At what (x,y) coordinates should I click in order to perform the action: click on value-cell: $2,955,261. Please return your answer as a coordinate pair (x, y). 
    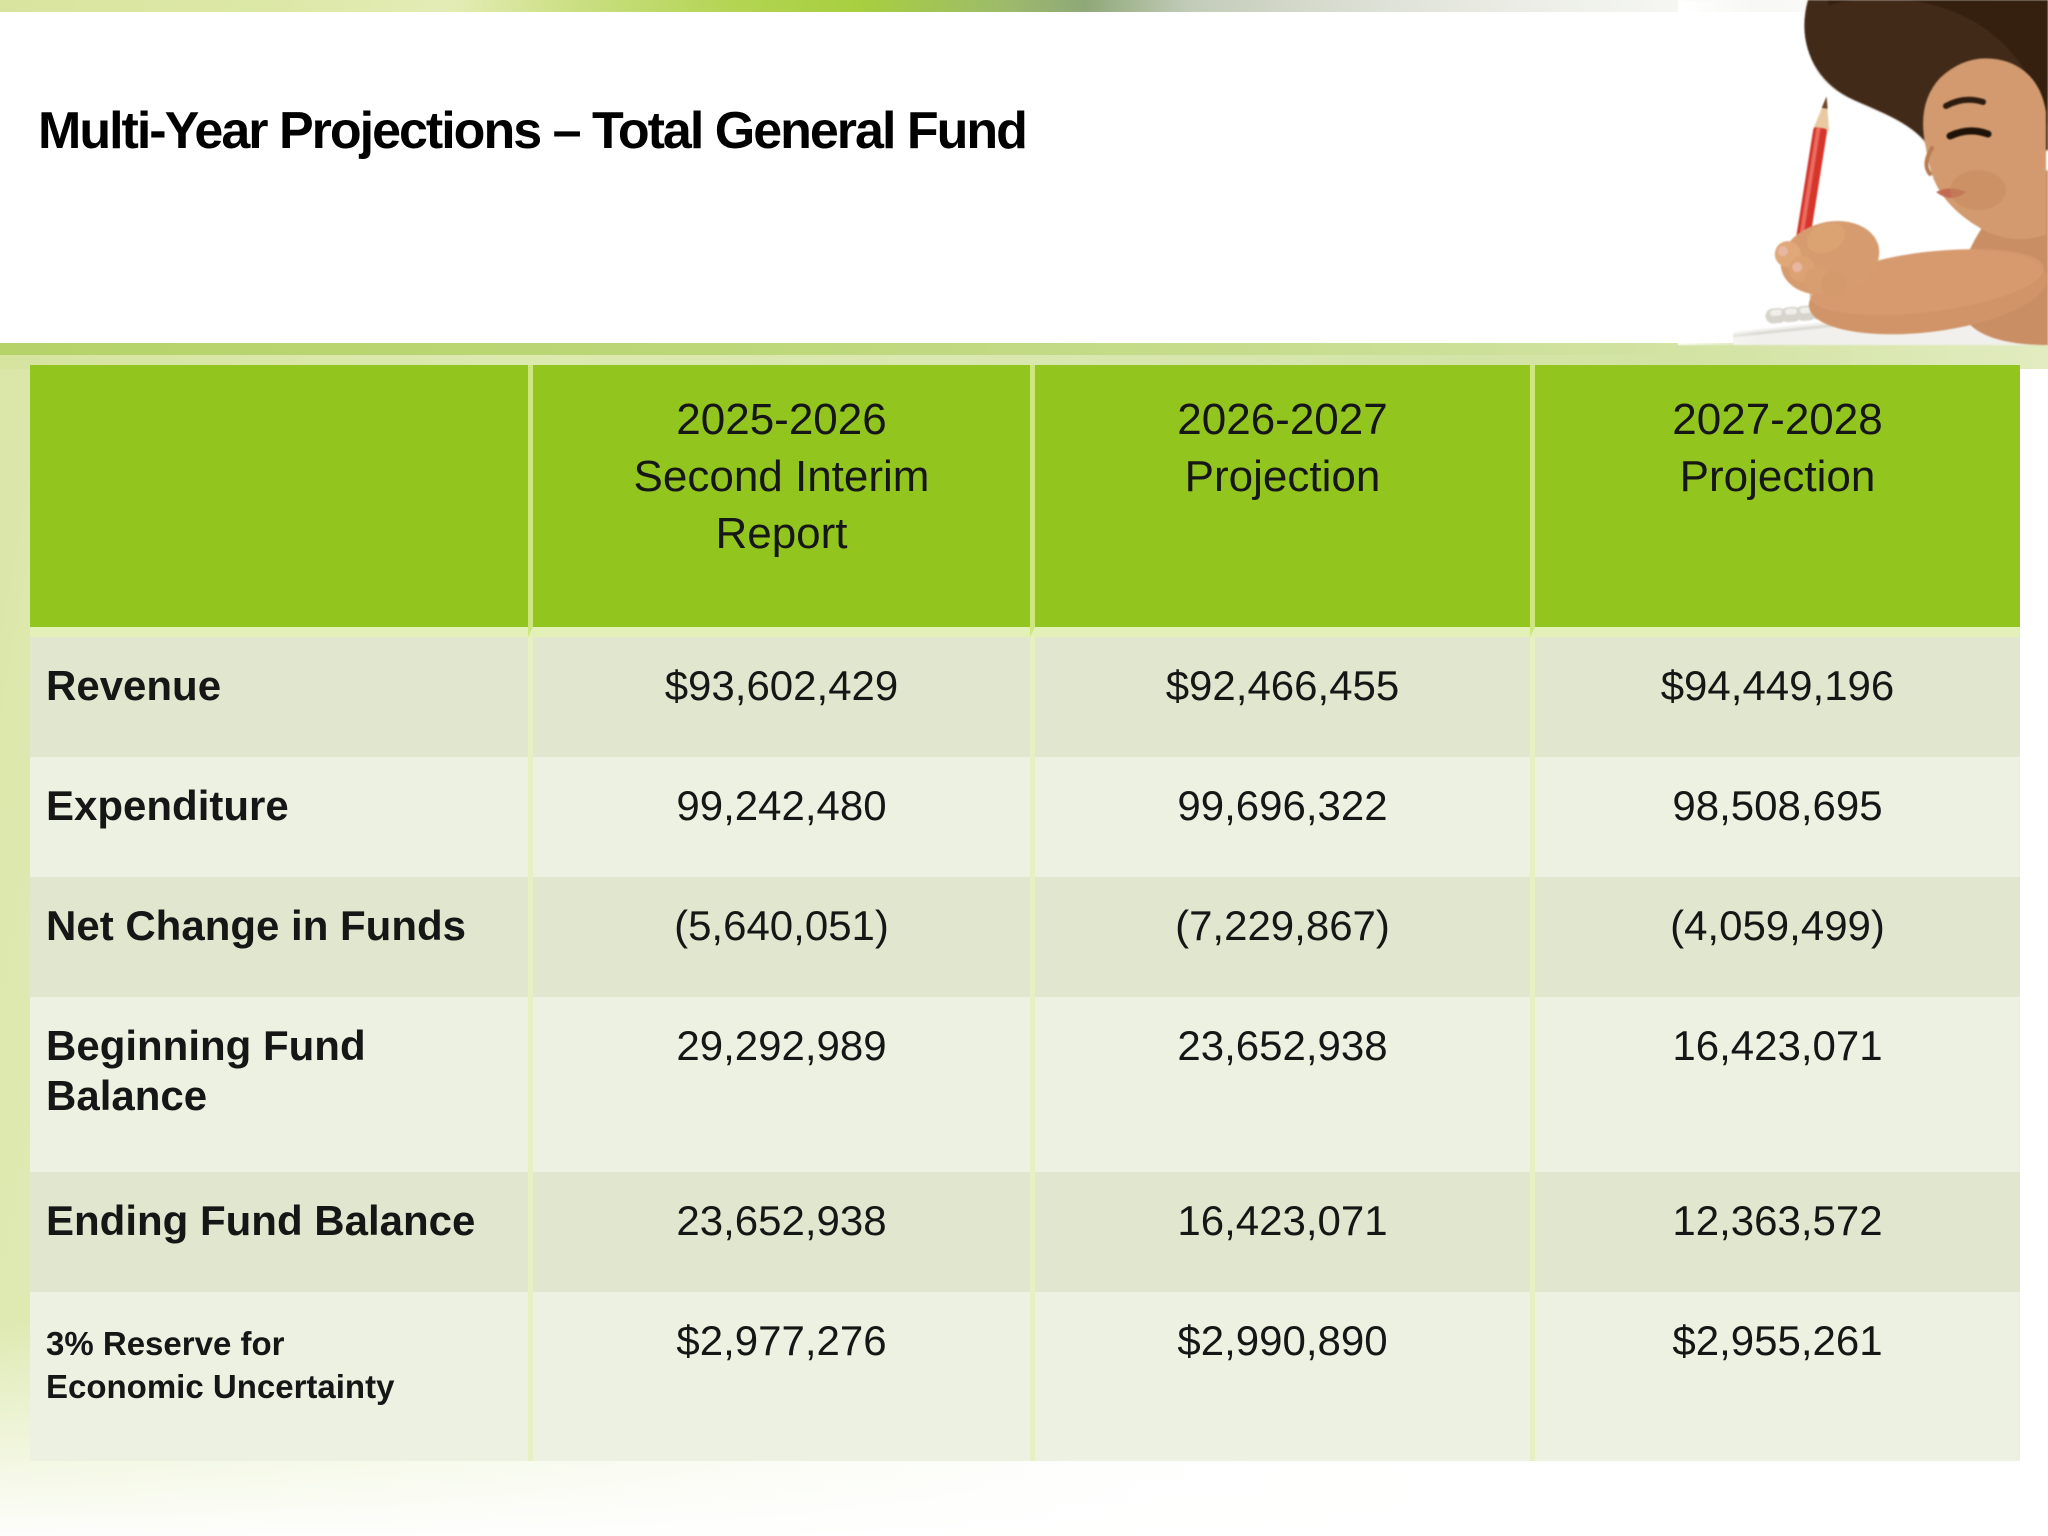
    Looking at the image, I should click on (1775, 1376).